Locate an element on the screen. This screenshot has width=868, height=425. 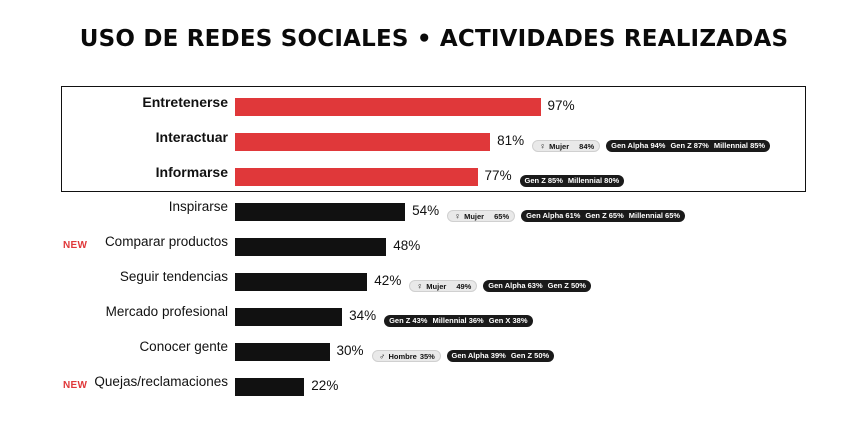
generation-pill: Gen Alpha 39% Gen Z 50% is located at coordinates (500, 356).